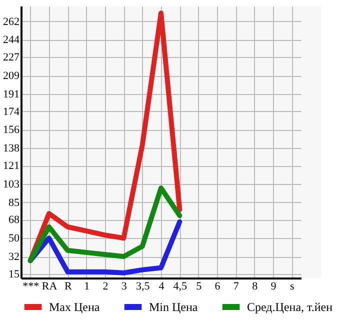 Image resolution: width=345 pixels, height=335 pixels. I want to click on x-tick-label: 8, so click(255, 286).